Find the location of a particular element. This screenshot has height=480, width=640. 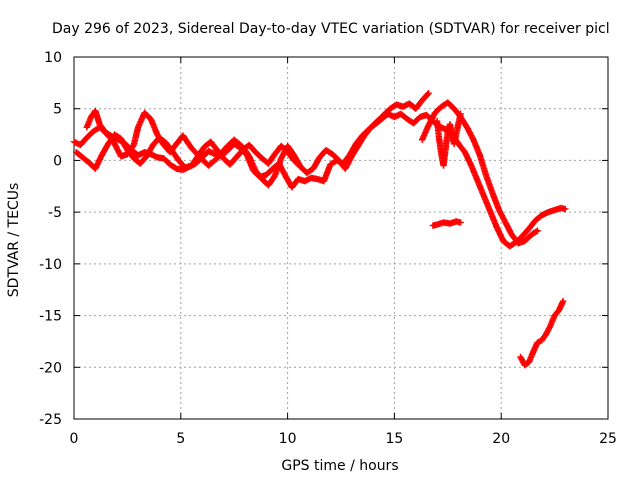

x-axis-label: GPS time / hours is located at coordinates (339, 466).